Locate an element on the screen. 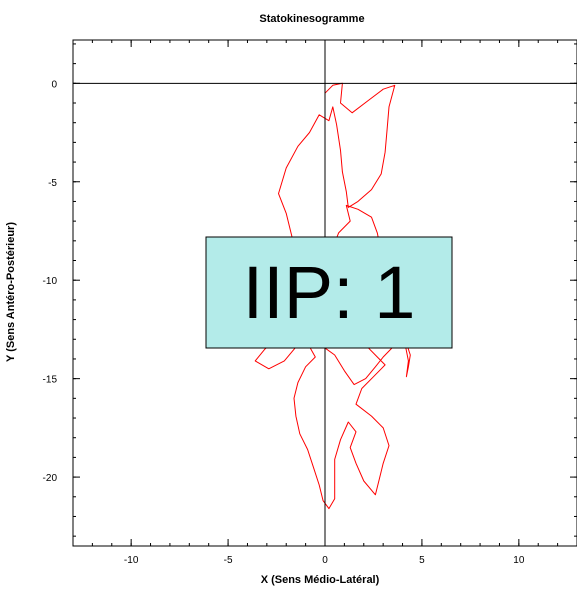  x-tick-label: -10 is located at coordinates (131, 560).